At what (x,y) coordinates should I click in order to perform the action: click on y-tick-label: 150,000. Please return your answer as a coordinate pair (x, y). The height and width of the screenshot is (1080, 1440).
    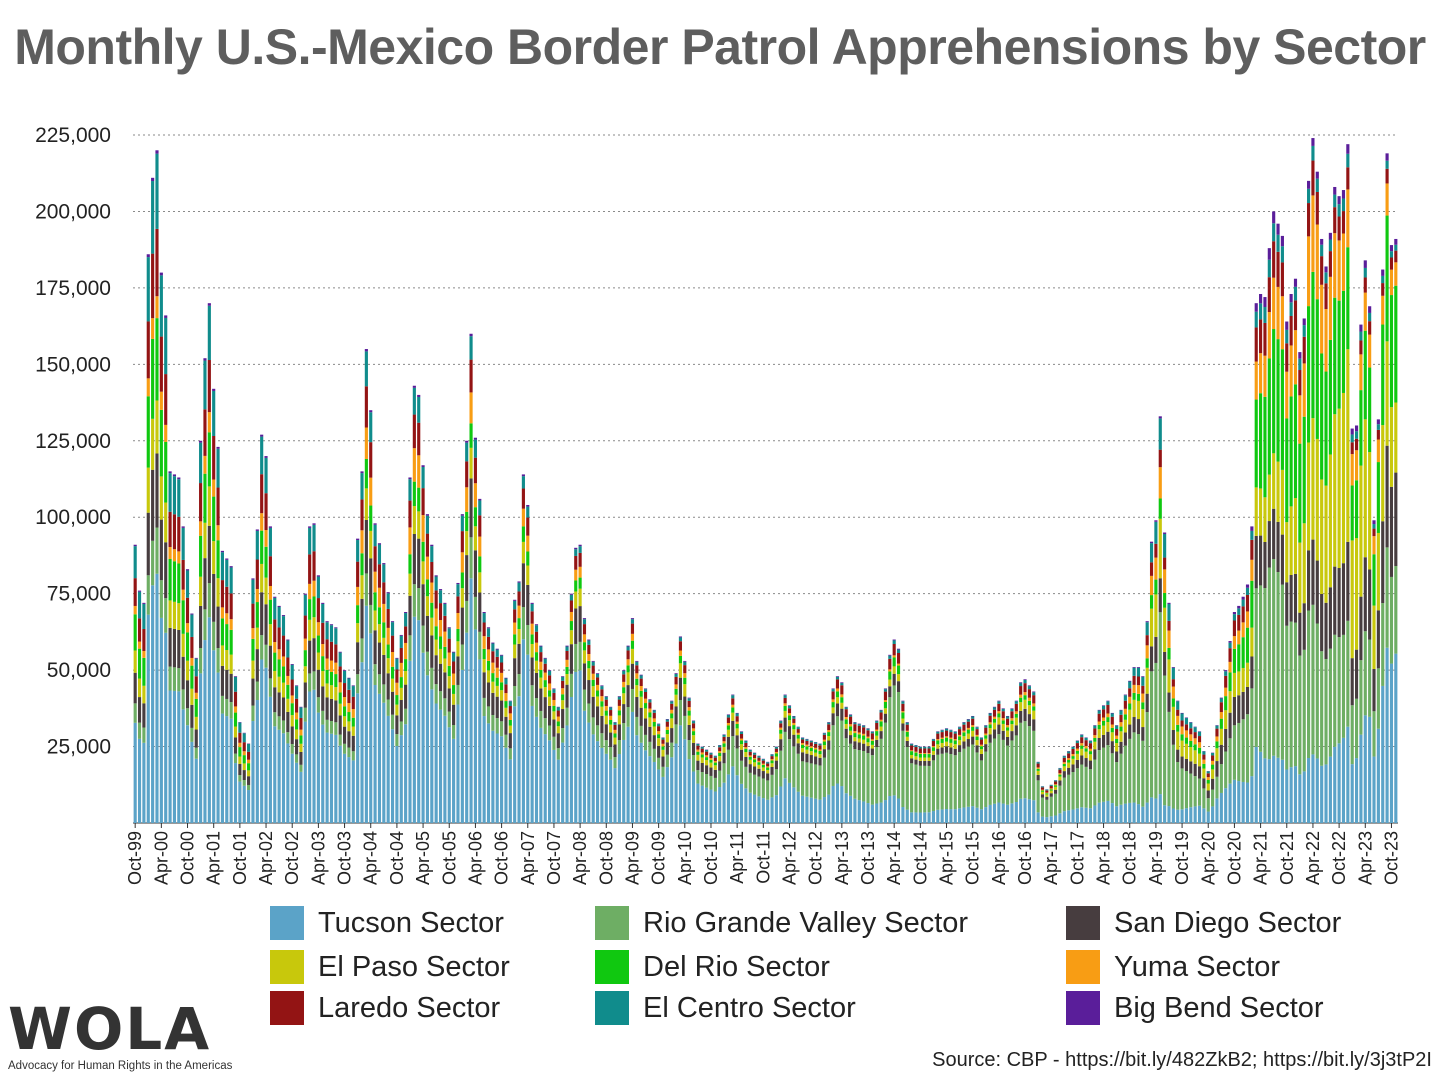
    Looking at the image, I should click on (73, 364).